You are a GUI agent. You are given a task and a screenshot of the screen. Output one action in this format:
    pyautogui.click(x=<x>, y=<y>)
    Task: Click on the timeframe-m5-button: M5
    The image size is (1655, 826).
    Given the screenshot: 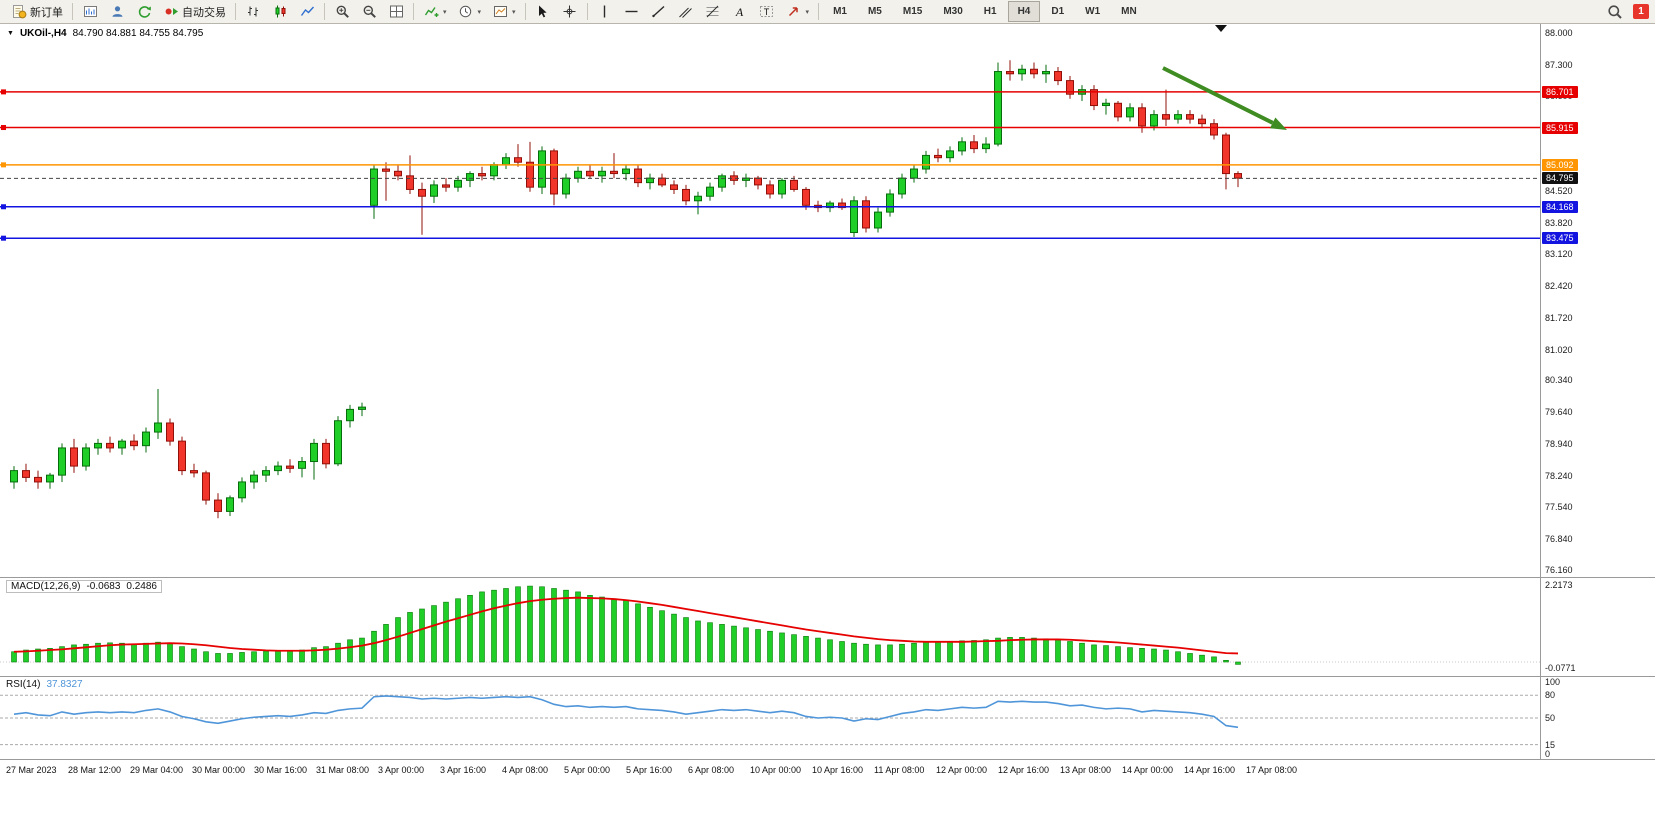 What is the action you would take?
    pyautogui.click(x=875, y=11)
    